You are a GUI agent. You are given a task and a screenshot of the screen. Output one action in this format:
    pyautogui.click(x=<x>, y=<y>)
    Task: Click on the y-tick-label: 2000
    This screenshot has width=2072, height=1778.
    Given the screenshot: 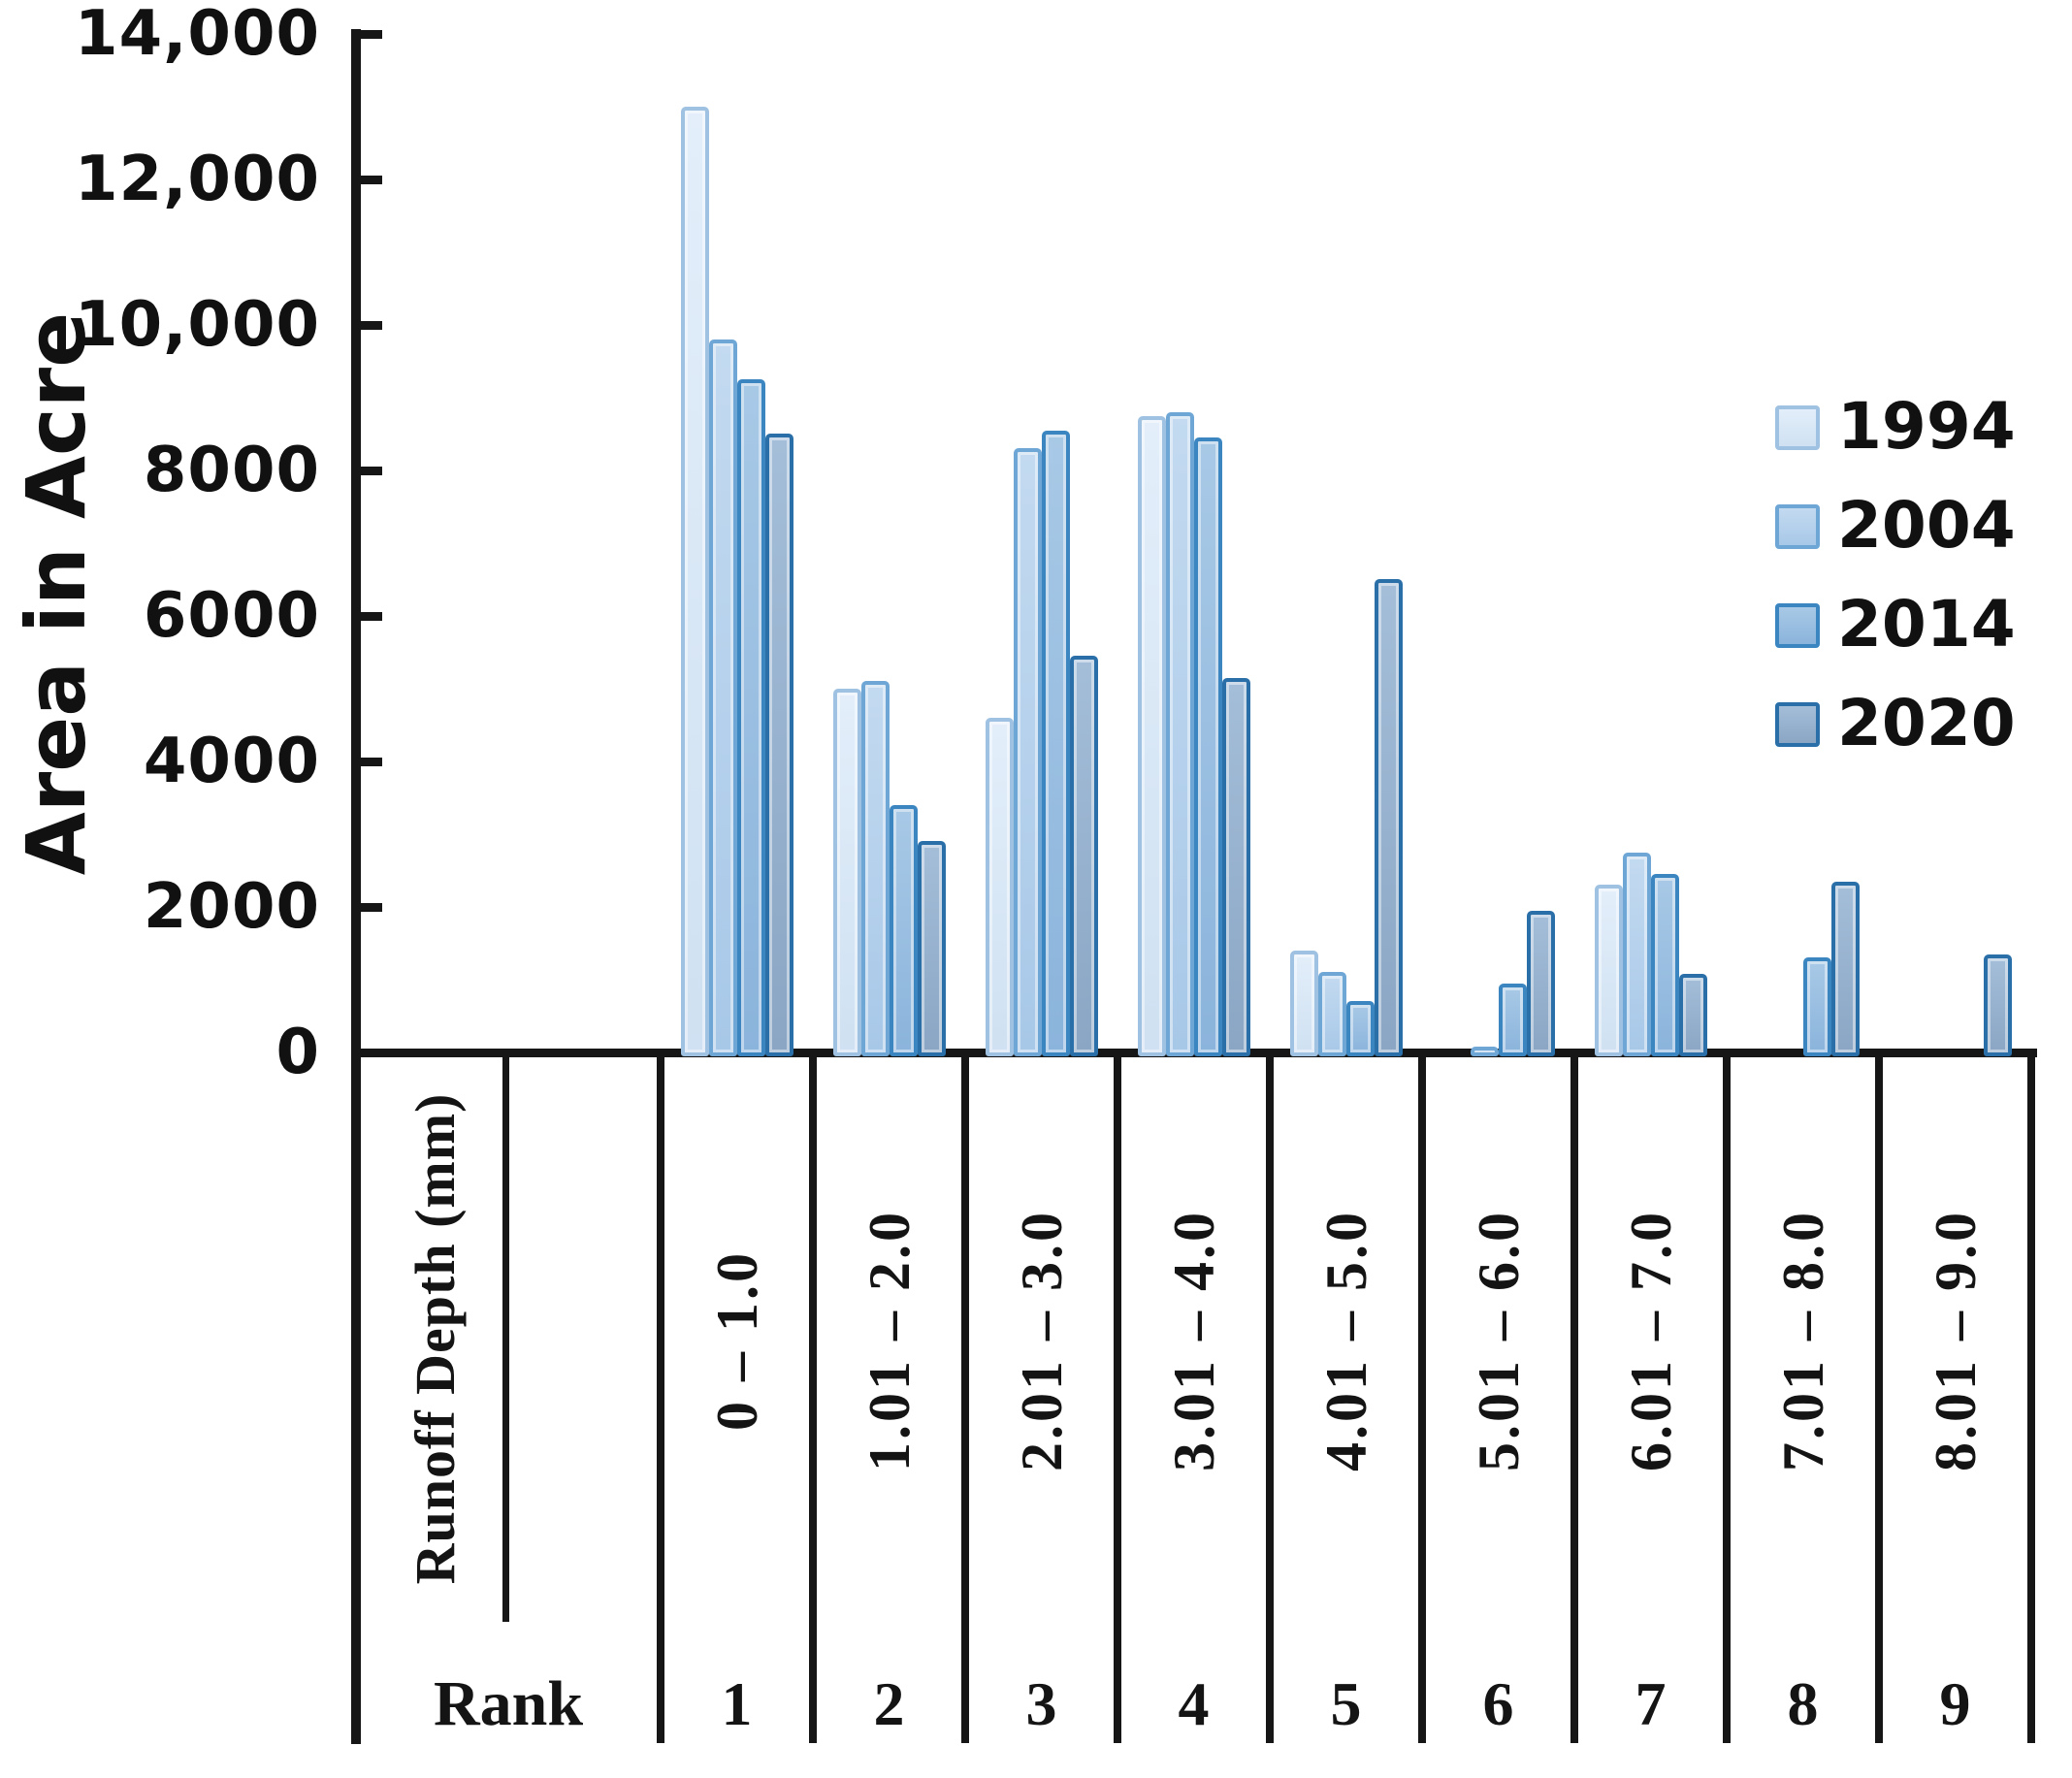 What is the action you would take?
    pyautogui.click(x=231, y=907)
    